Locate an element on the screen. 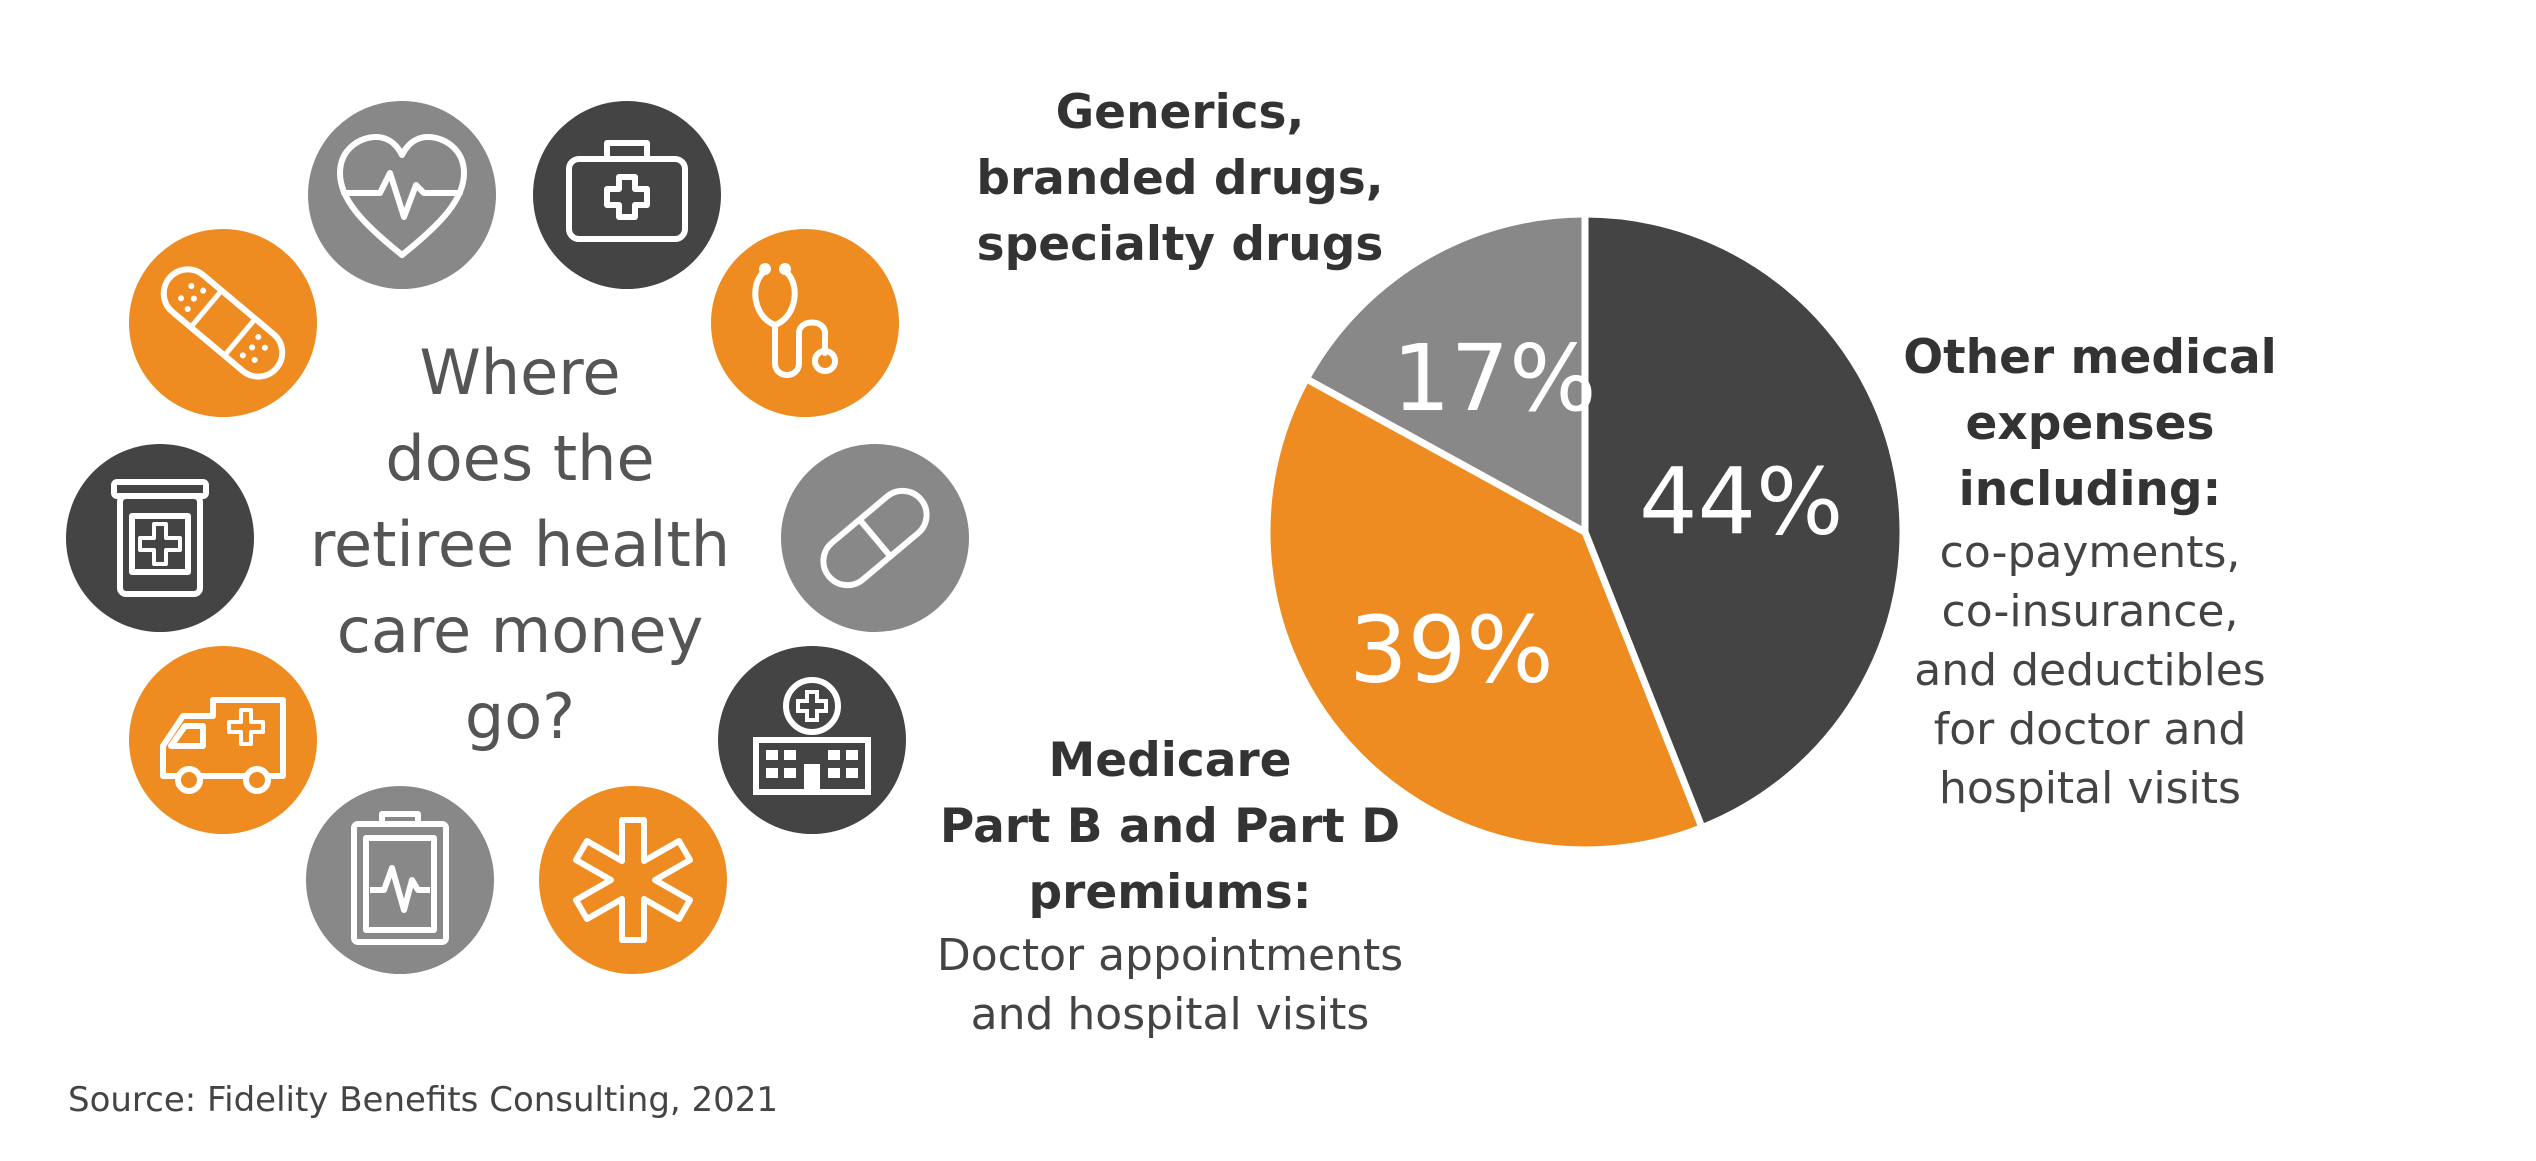  pie-label-other-medical: 44% is located at coordinates (1741, 502).